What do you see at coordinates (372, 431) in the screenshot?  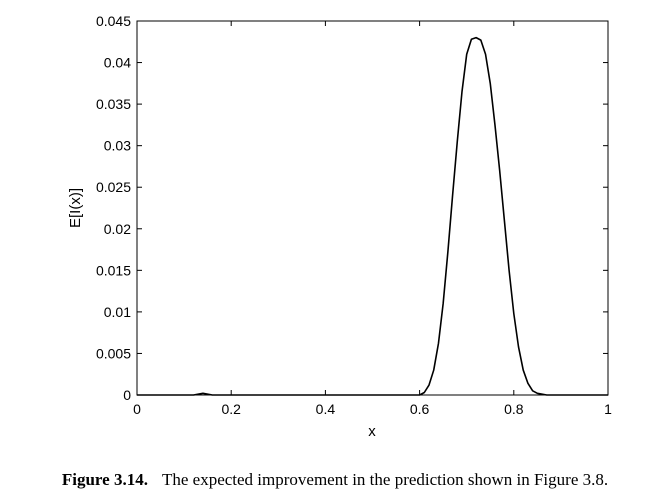 I see `x-axis-label: x` at bounding box center [372, 431].